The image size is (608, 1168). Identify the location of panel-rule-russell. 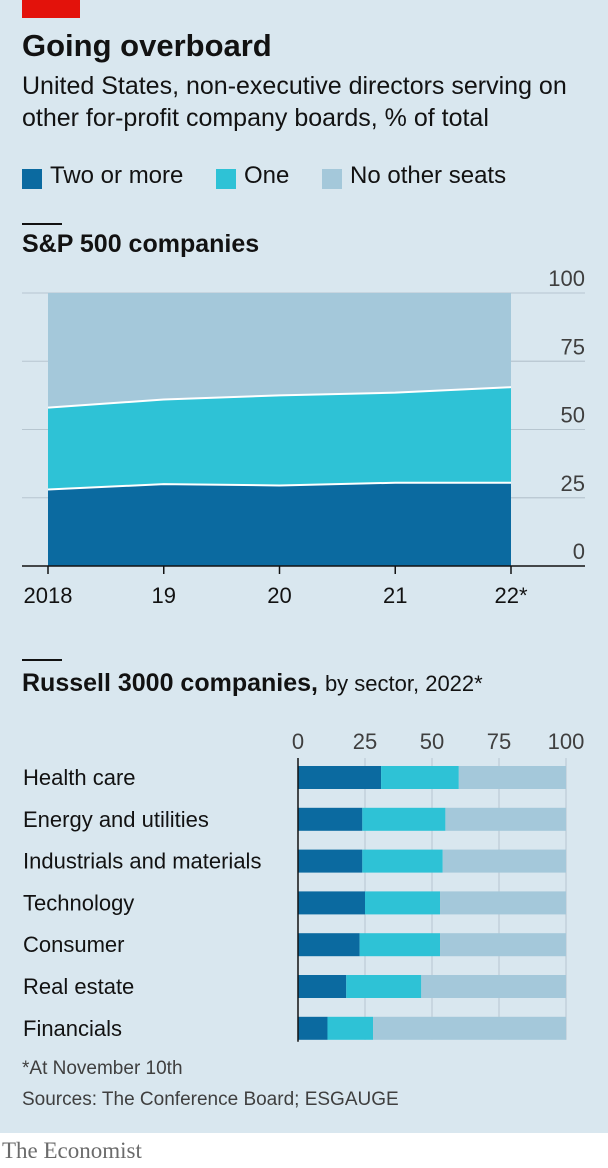
(42, 660).